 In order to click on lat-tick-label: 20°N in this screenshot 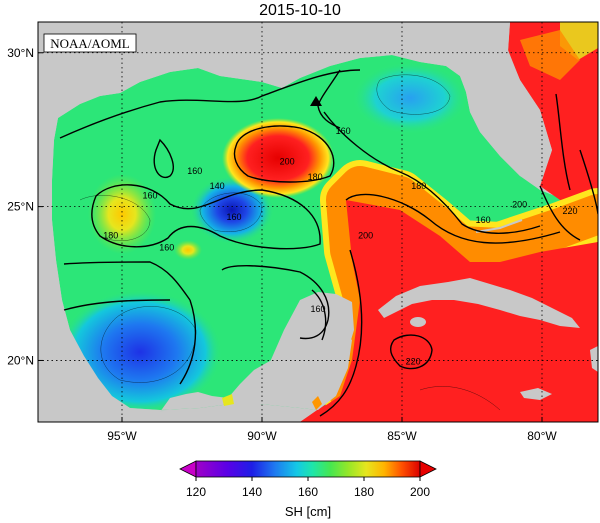, I will do `click(20, 360)`.